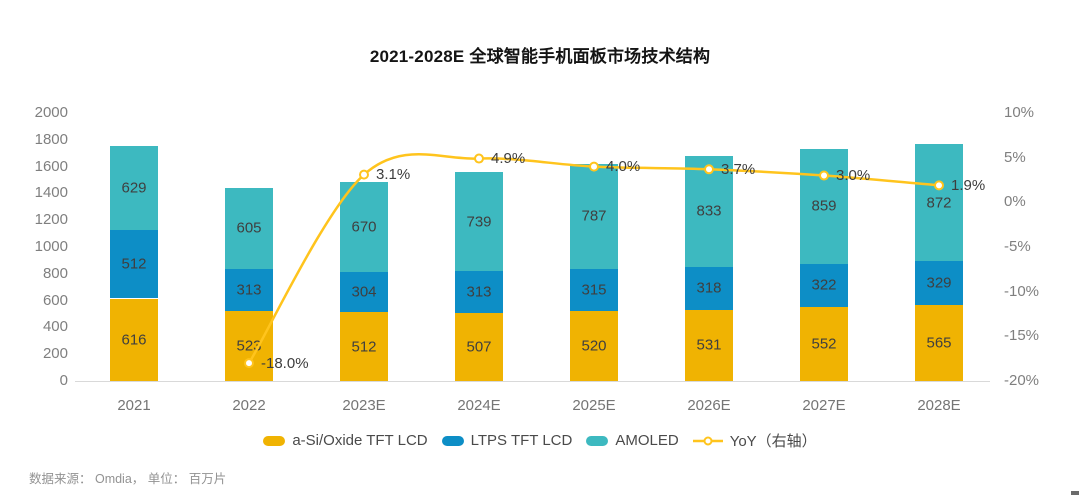 Image resolution: width=1080 pixels, height=504 pixels. I want to click on legend-label: YoY（右轴）, so click(773, 441).